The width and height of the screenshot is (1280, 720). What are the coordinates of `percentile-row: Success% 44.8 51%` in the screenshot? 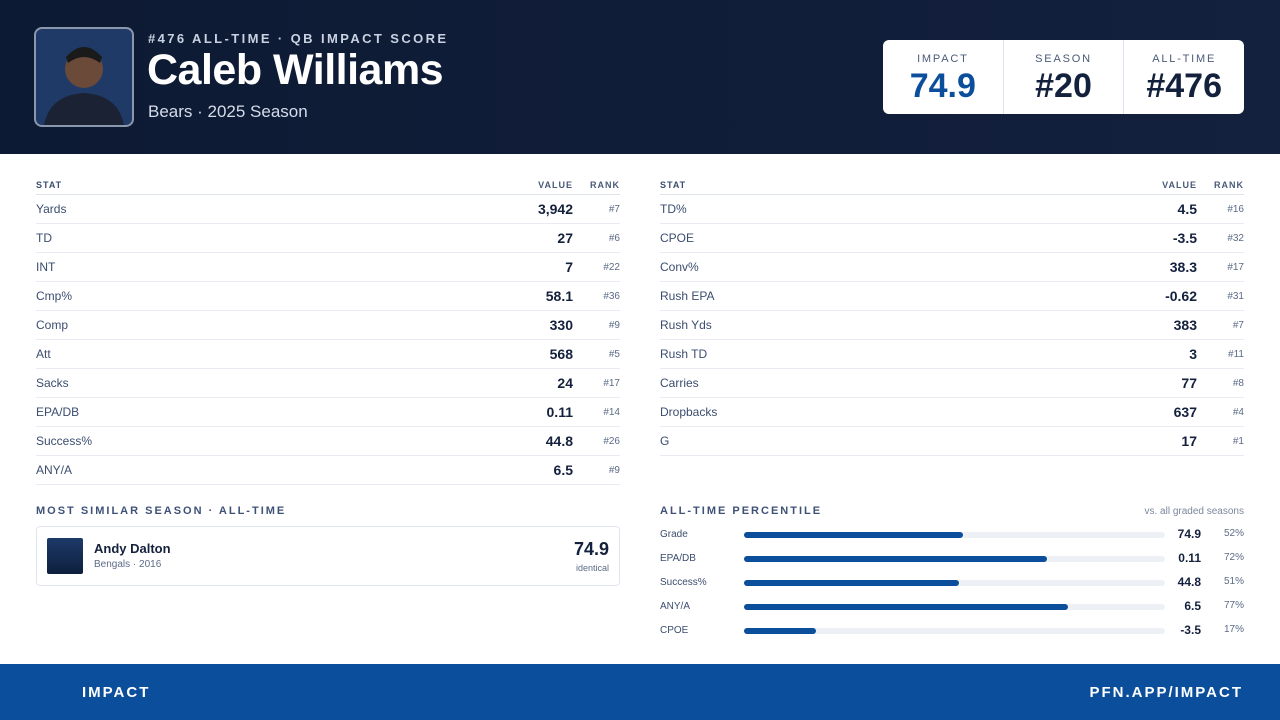 It's located at (952, 583).